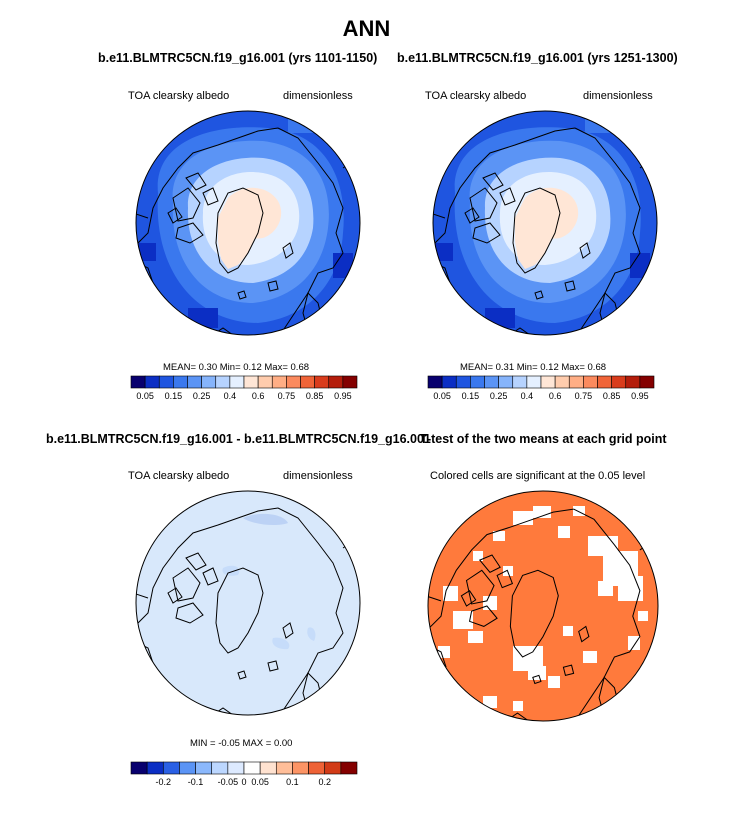 This screenshot has width=733, height=822. Describe the element at coordinates (555, 396) in the screenshot. I see `panel-2-colorbar-tick-label: 0.6` at that location.